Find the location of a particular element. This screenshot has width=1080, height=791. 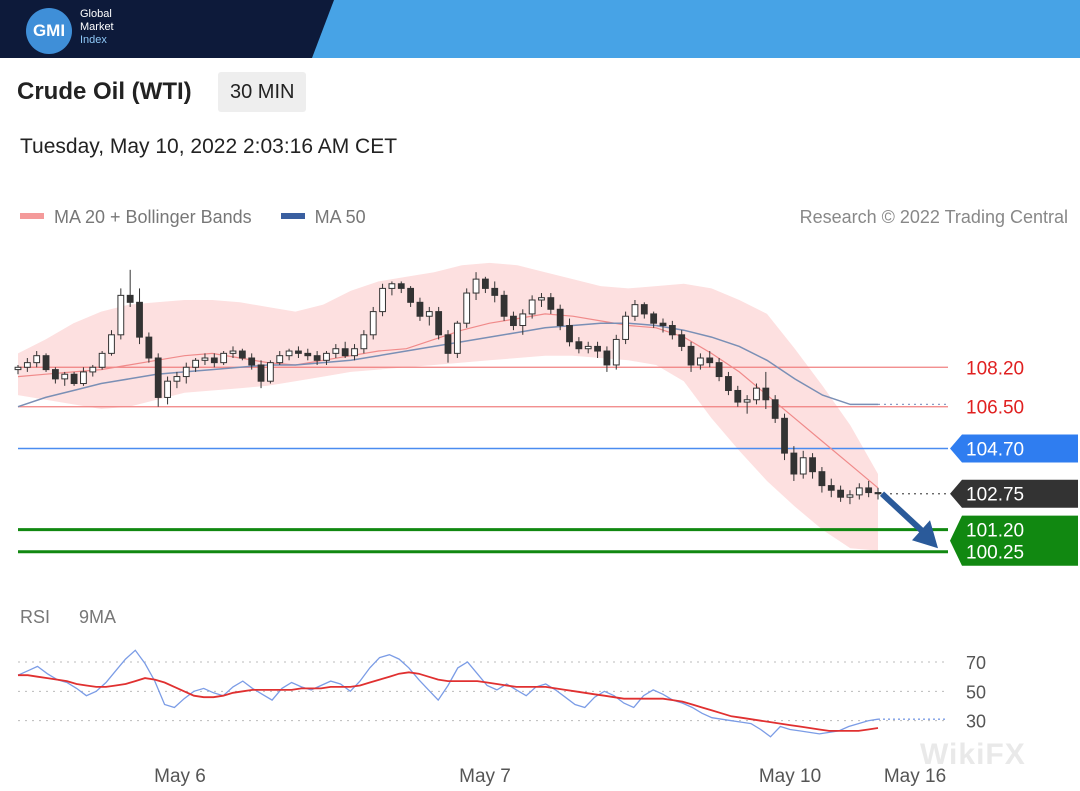

legend-label-9ma: 9MA is located at coordinates (98, 617).